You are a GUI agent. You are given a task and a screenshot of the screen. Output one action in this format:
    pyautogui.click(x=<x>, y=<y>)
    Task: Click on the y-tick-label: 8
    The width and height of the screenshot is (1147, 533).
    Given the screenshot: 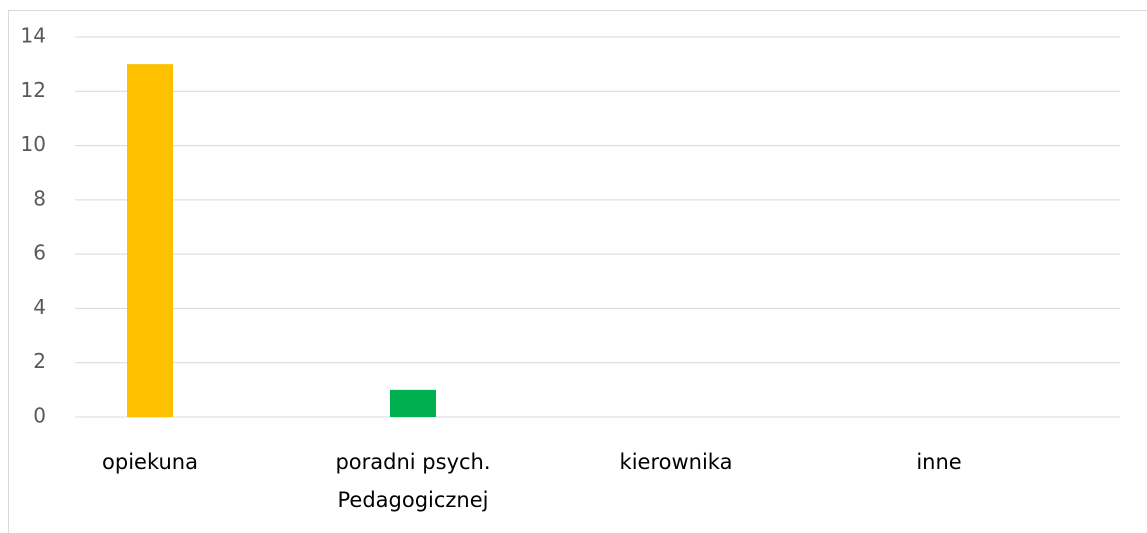 What is the action you would take?
    pyautogui.click(x=39, y=198)
    